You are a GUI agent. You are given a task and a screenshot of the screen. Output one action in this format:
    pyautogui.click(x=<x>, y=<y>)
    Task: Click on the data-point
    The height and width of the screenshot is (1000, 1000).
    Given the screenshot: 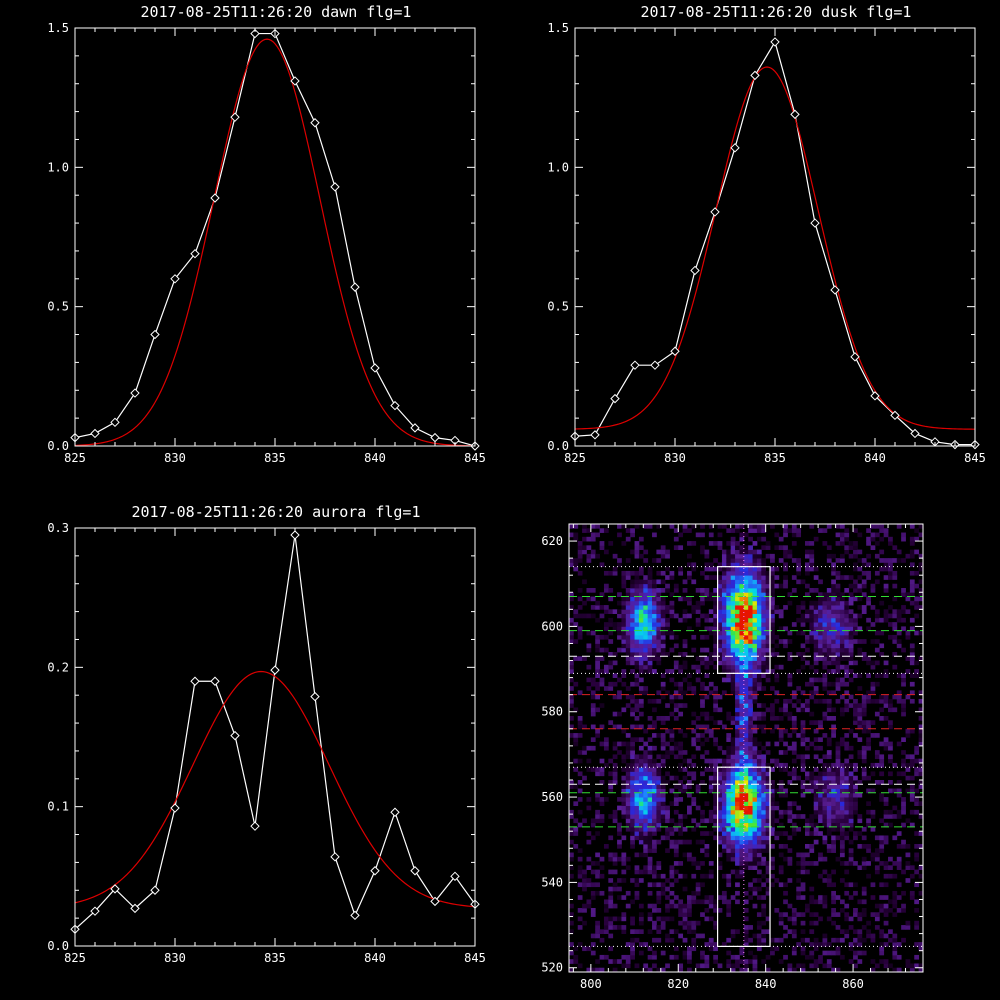 What is the action you would take?
    pyautogui.click(x=275, y=670)
    